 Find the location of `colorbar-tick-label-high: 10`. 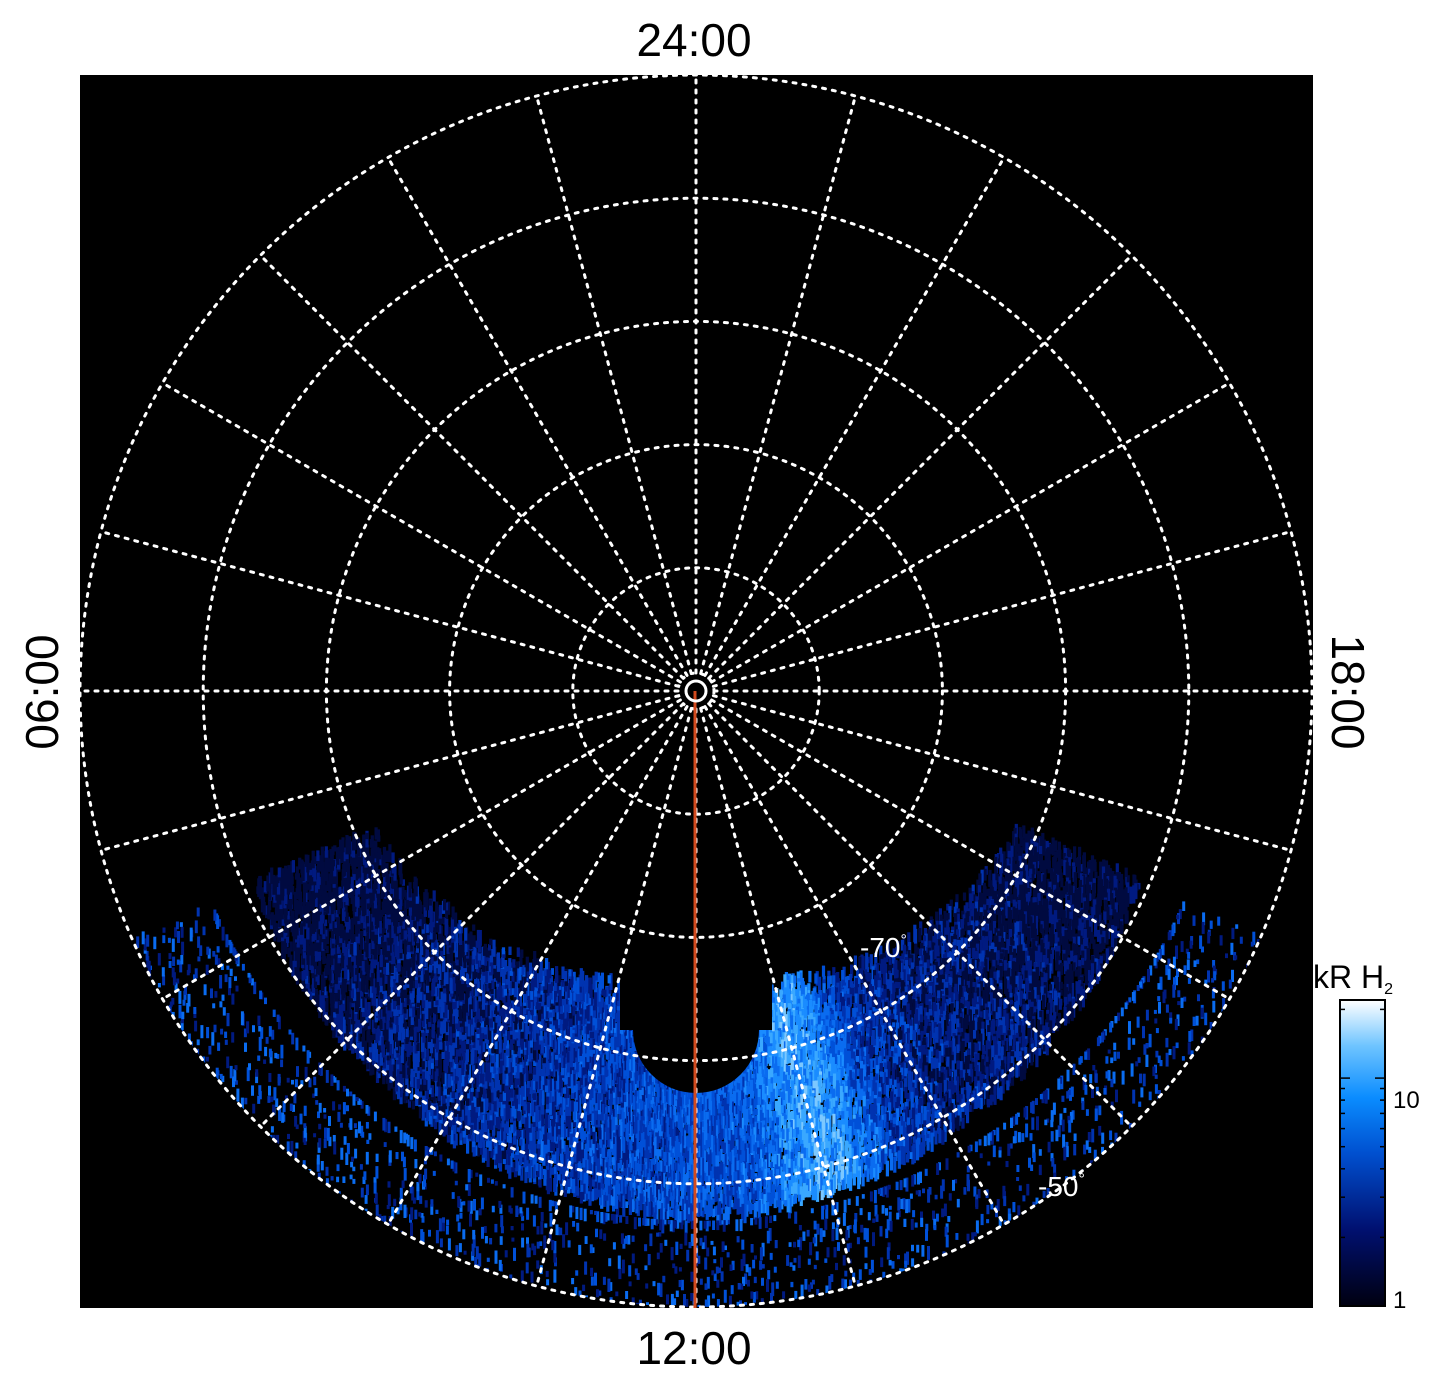

colorbar-tick-label-high: 10 is located at coordinates (1406, 1100).